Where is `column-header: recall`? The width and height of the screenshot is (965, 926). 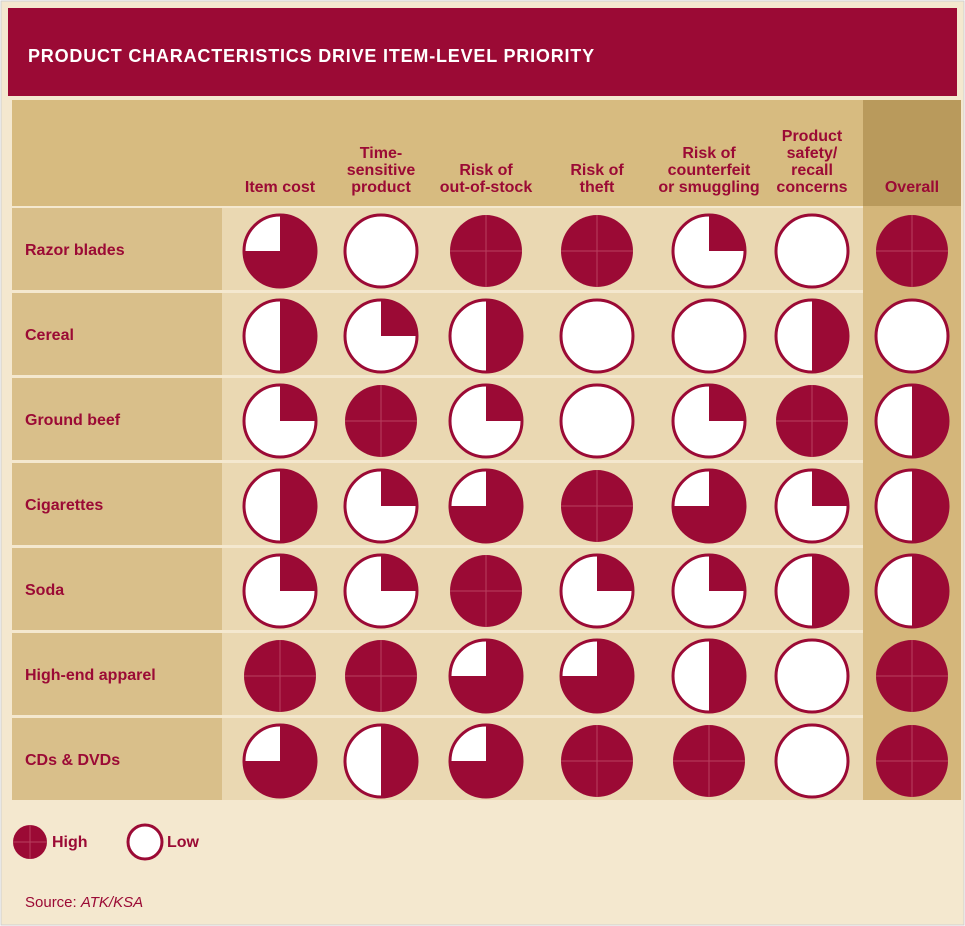 column-header: recall is located at coordinates (812, 170).